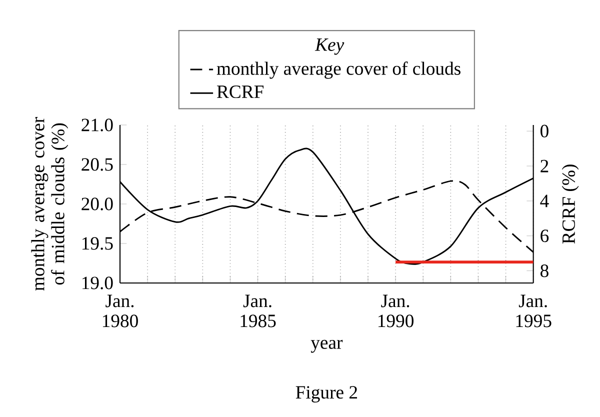 Image resolution: width=600 pixels, height=417 pixels. Describe the element at coordinates (329, 46) in the screenshot. I see `legend-title: Key` at that location.